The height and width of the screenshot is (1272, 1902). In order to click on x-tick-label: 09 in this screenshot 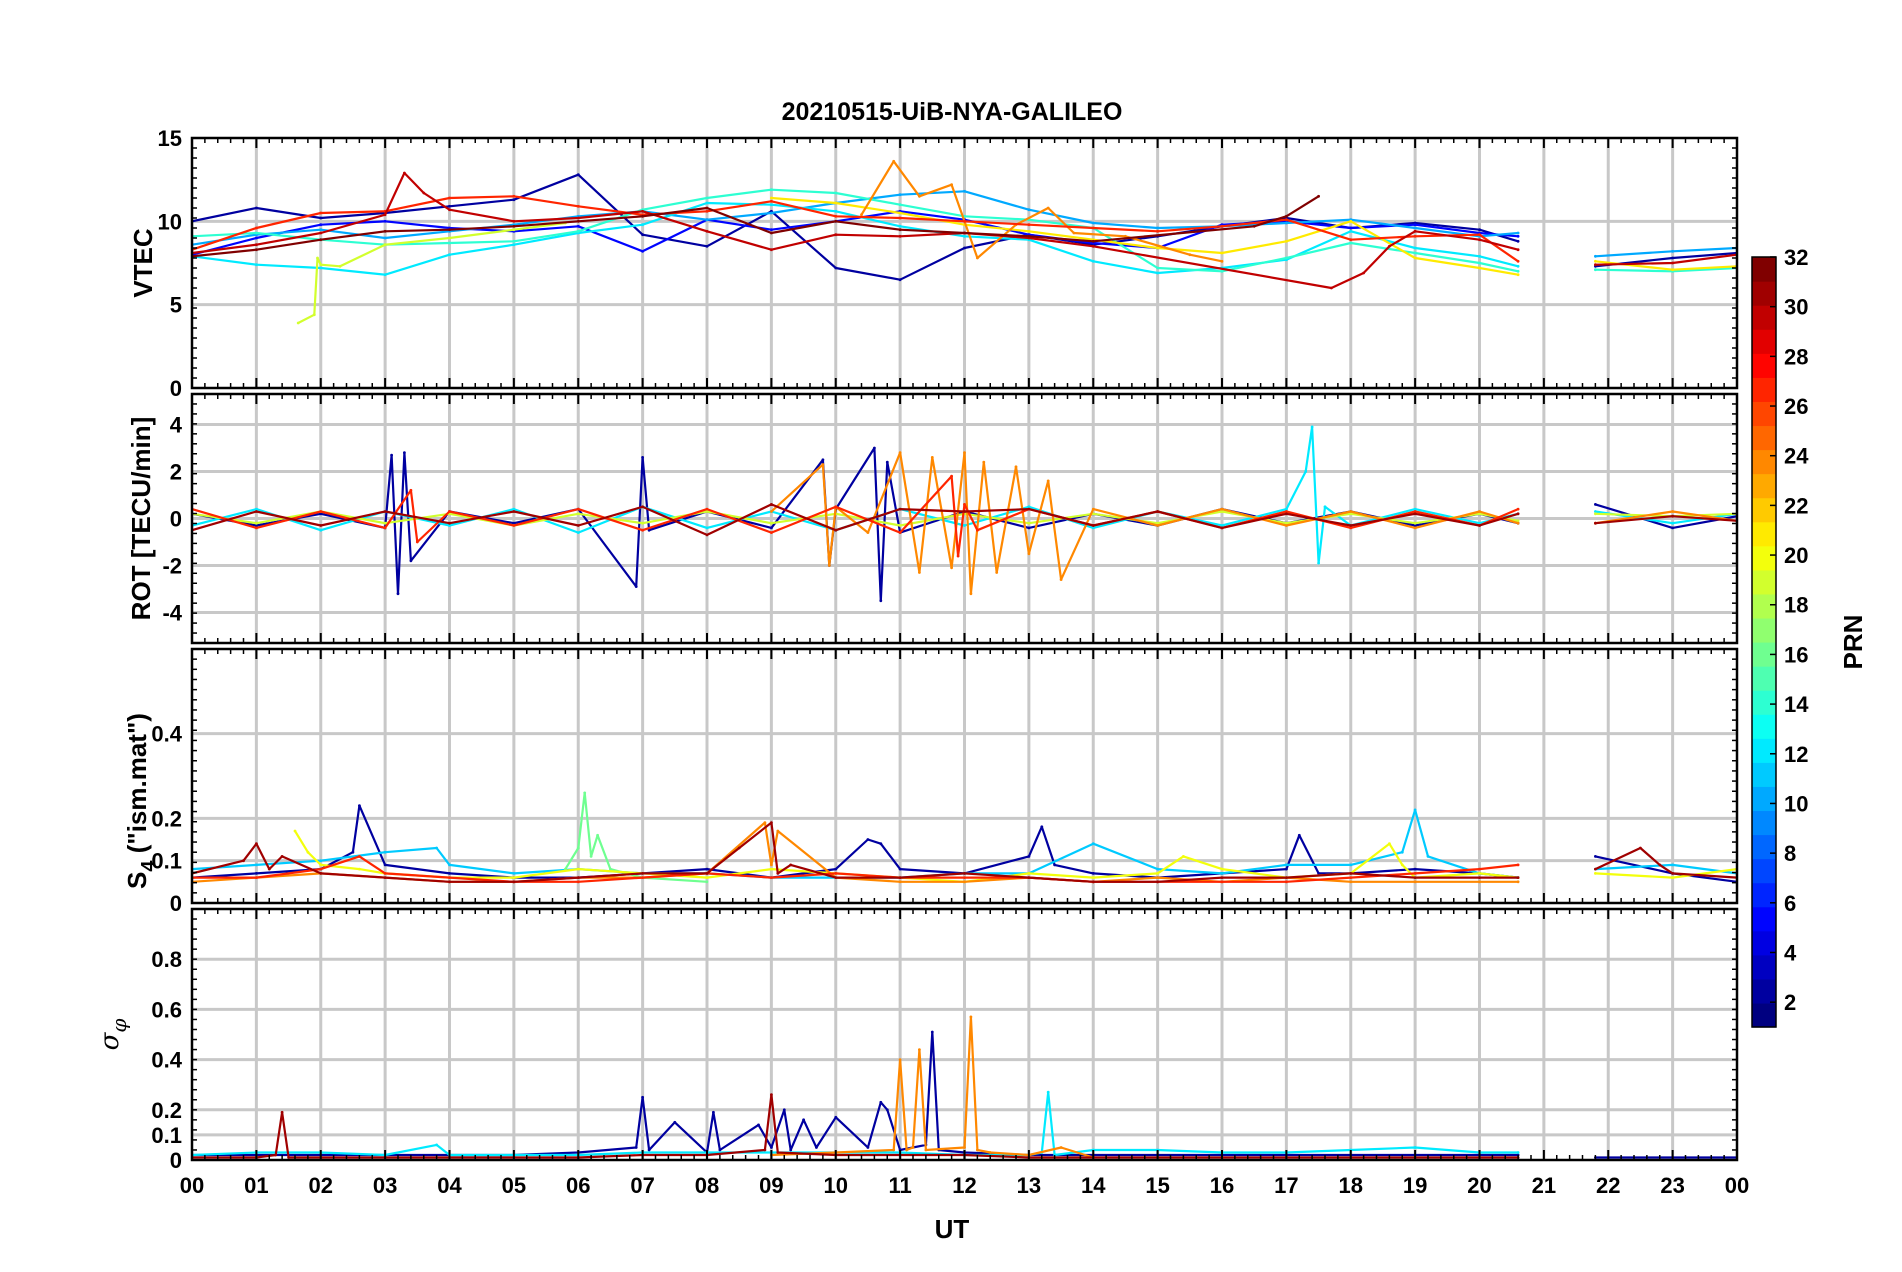, I will do `click(771, 1185)`.